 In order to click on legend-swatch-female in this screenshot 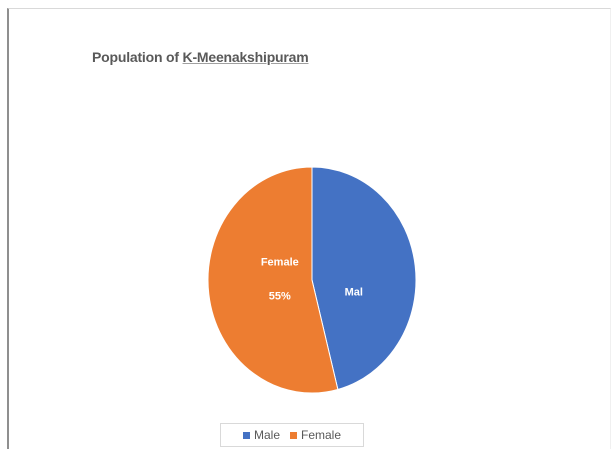, I will do `click(293, 435)`.